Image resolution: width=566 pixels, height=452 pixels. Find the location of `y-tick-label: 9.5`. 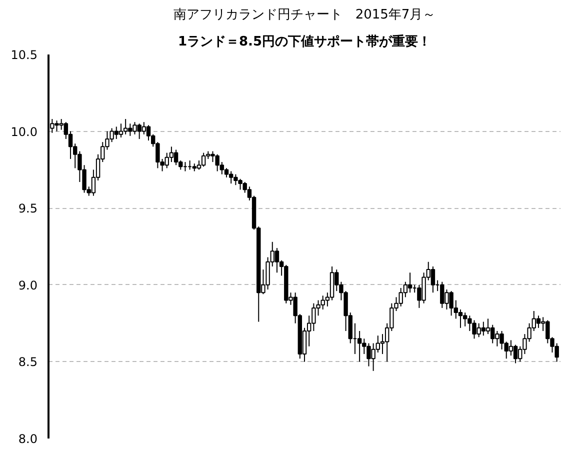

y-tick-label: 9.5 is located at coordinates (28, 209).